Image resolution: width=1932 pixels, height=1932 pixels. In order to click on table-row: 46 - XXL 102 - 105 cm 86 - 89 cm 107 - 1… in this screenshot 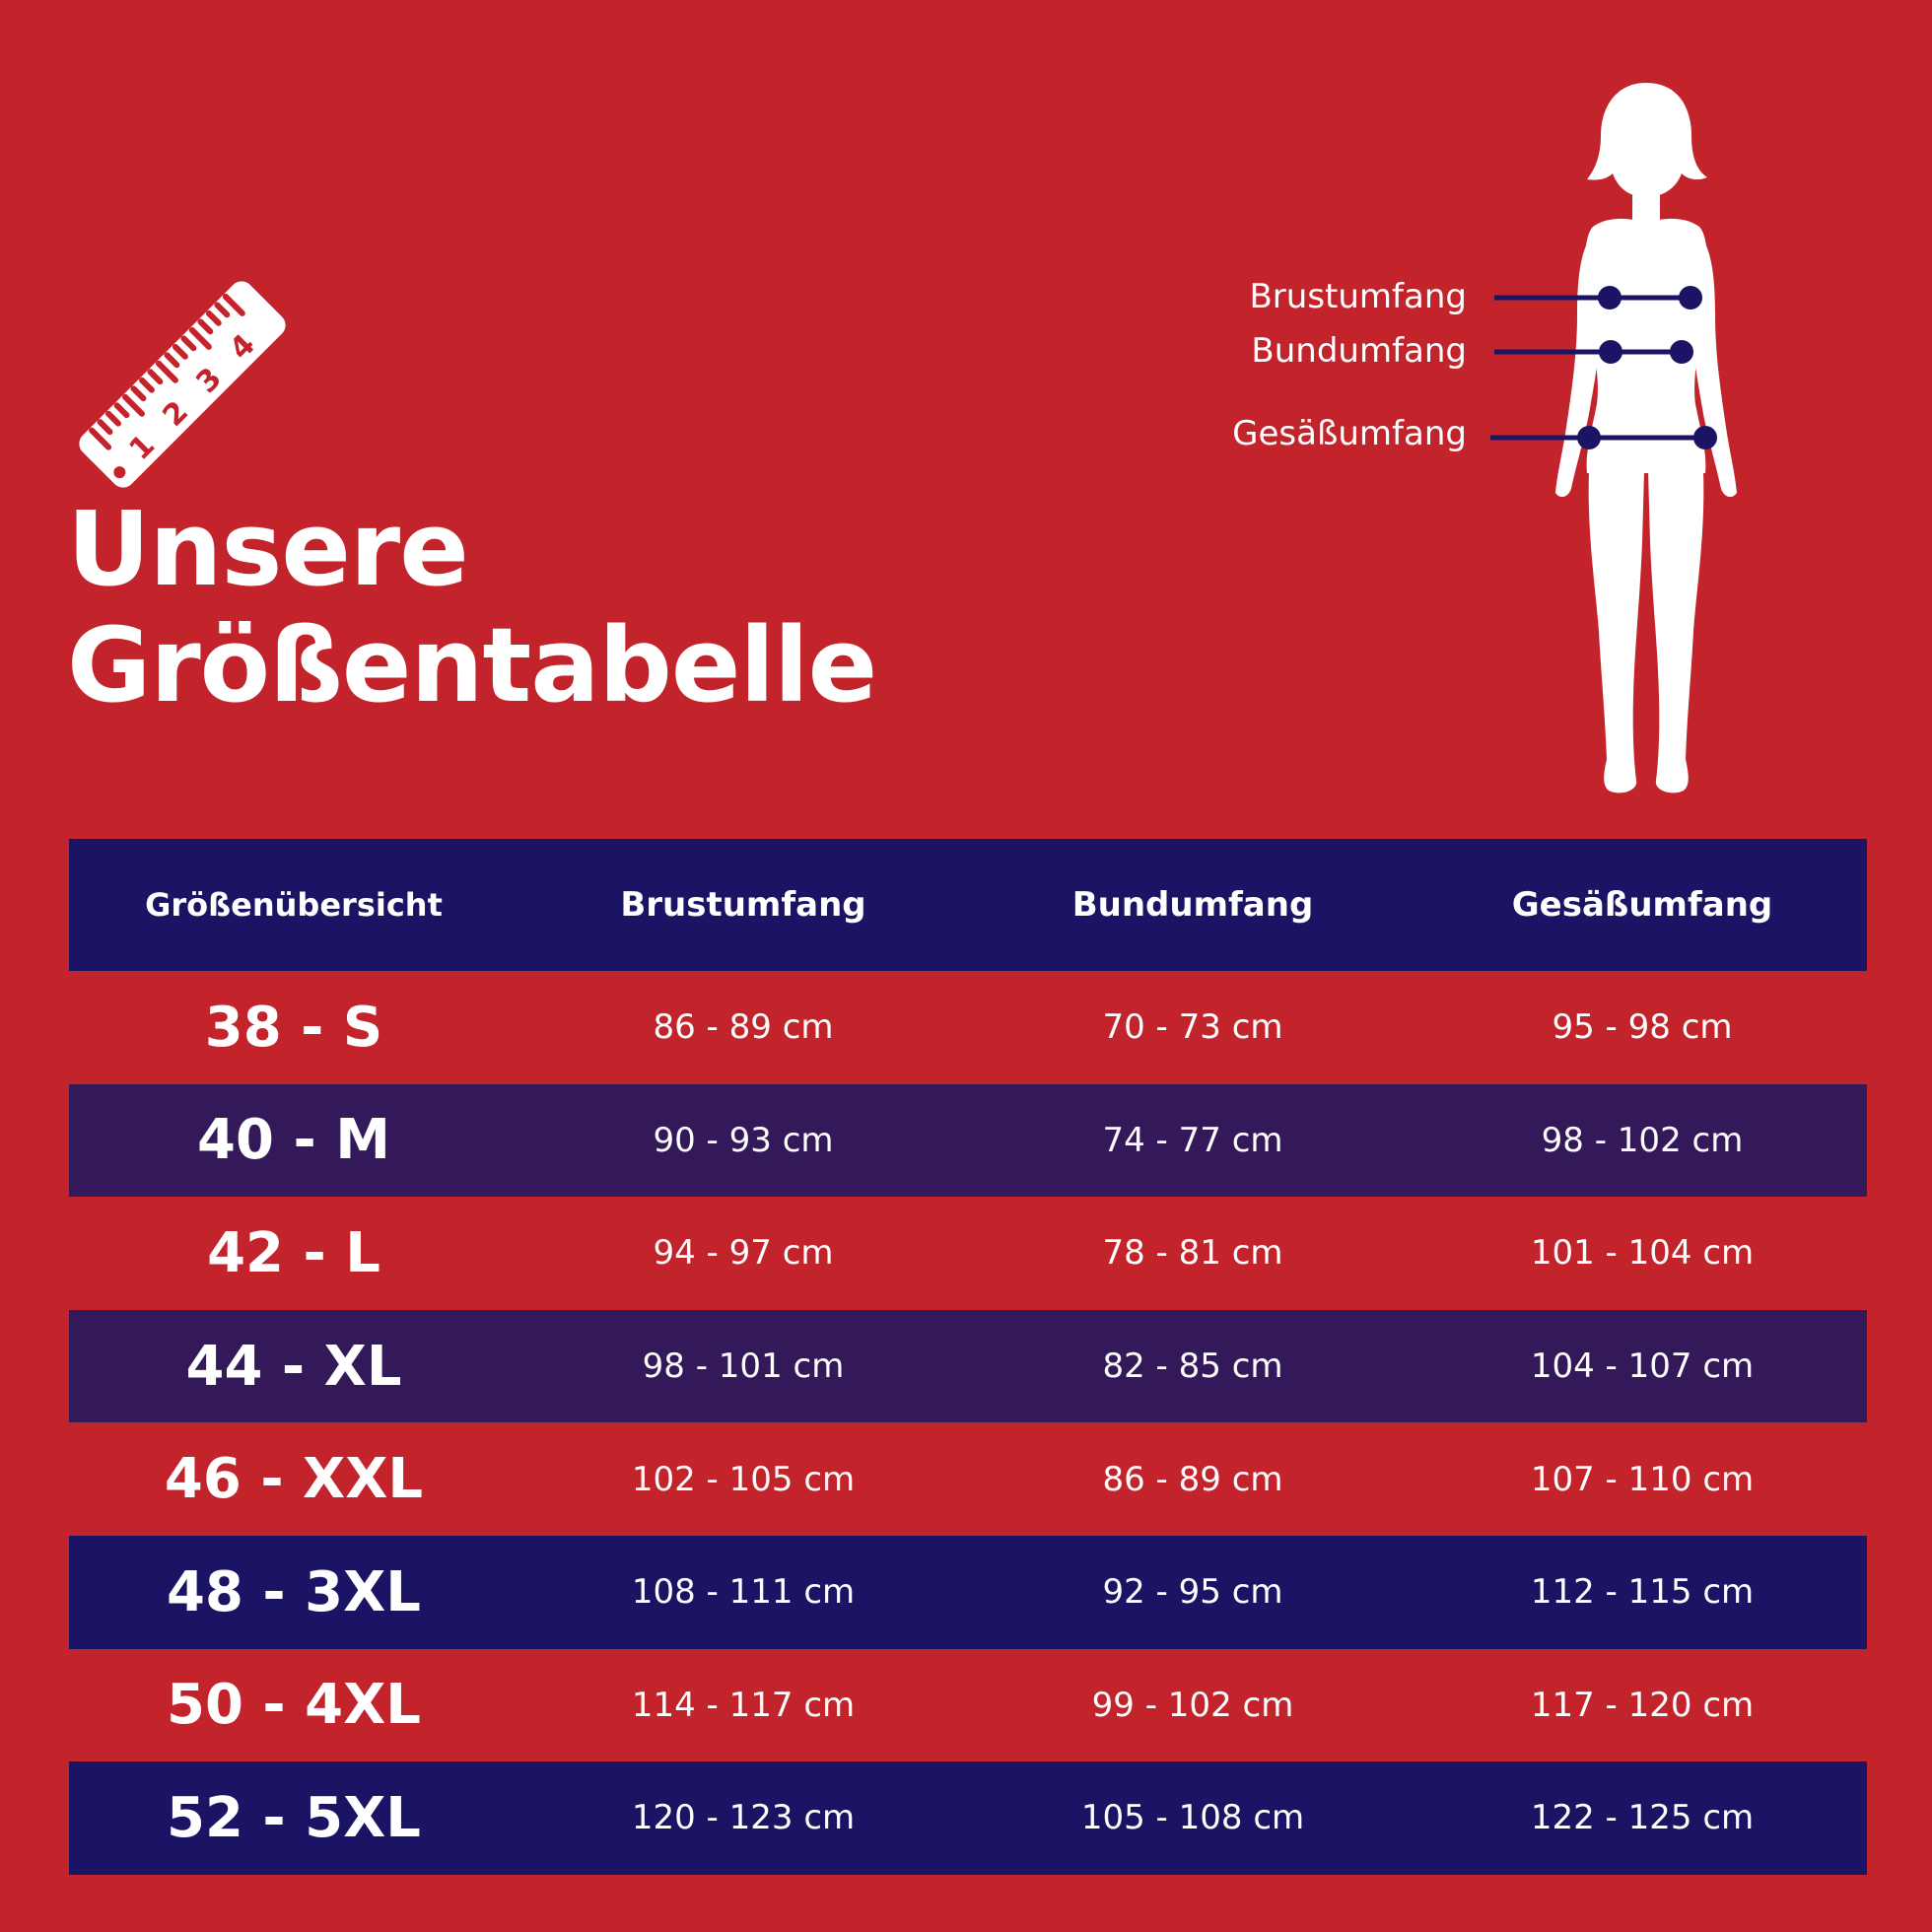, I will do `click(968, 1479)`.